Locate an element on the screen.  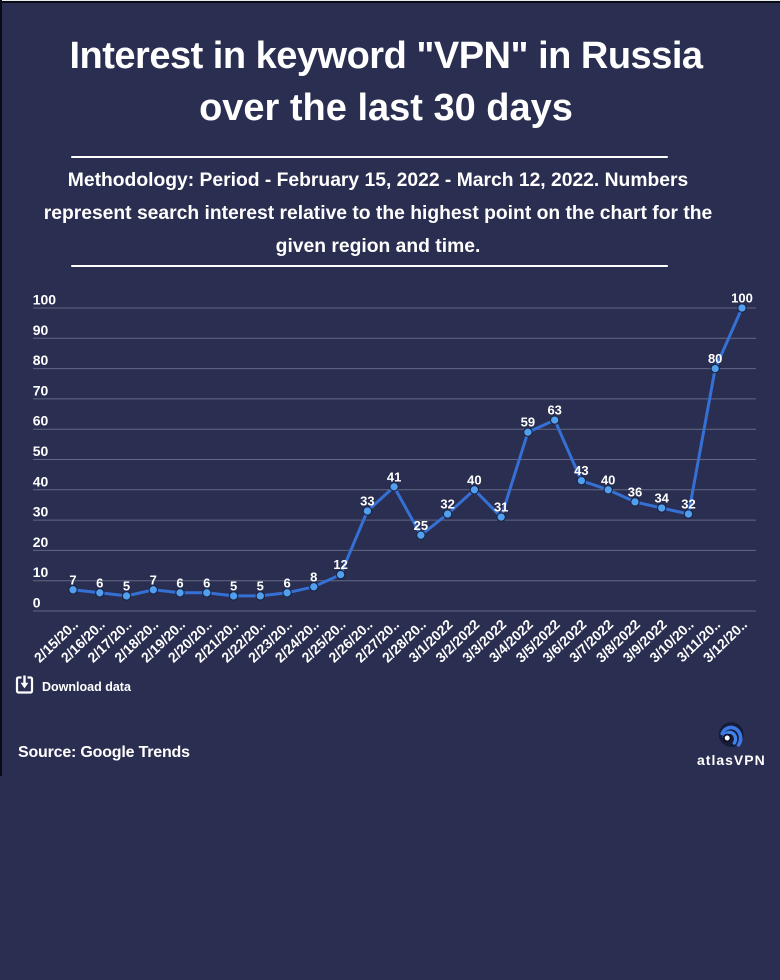
svg-text: 30 is located at coordinates (41, 512).